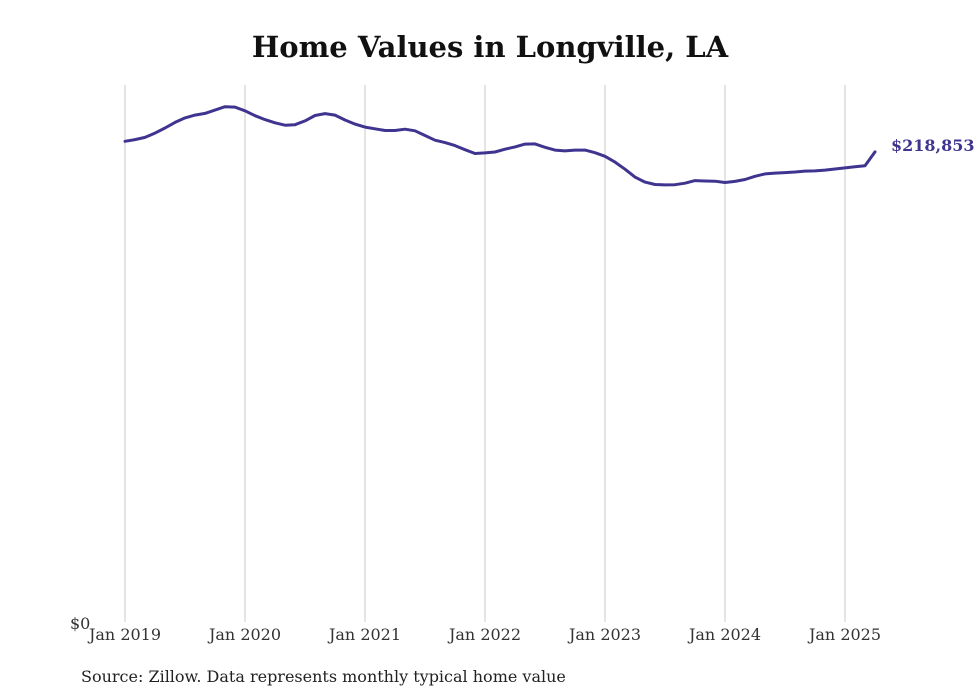 The height and width of the screenshot is (699, 980). I want to click on x-tick-label: Jan 2025, so click(844, 634).